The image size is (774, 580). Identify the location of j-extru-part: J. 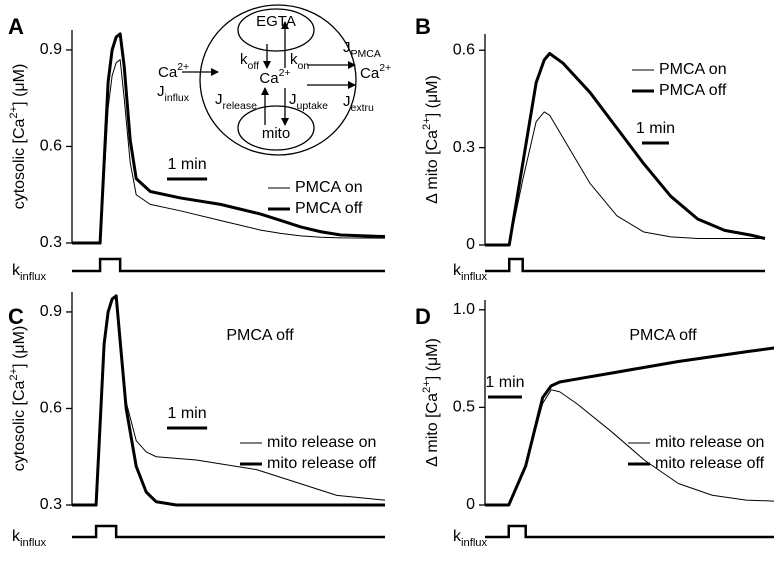
(347, 101).